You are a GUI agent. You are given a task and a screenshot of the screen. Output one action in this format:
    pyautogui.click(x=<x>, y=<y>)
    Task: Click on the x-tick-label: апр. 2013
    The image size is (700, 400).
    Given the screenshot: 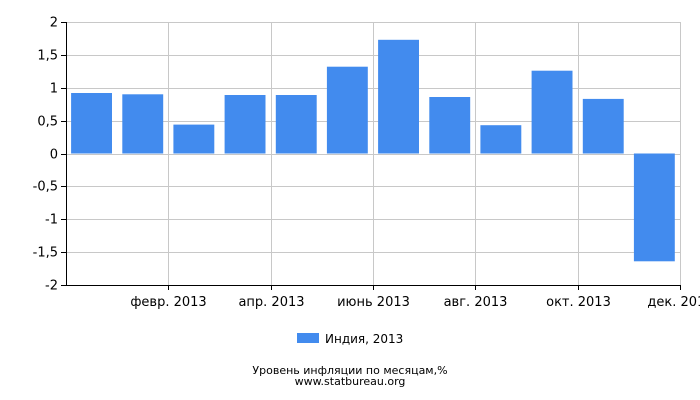 What is the action you would take?
    pyautogui.click(x=271, y=302)
    